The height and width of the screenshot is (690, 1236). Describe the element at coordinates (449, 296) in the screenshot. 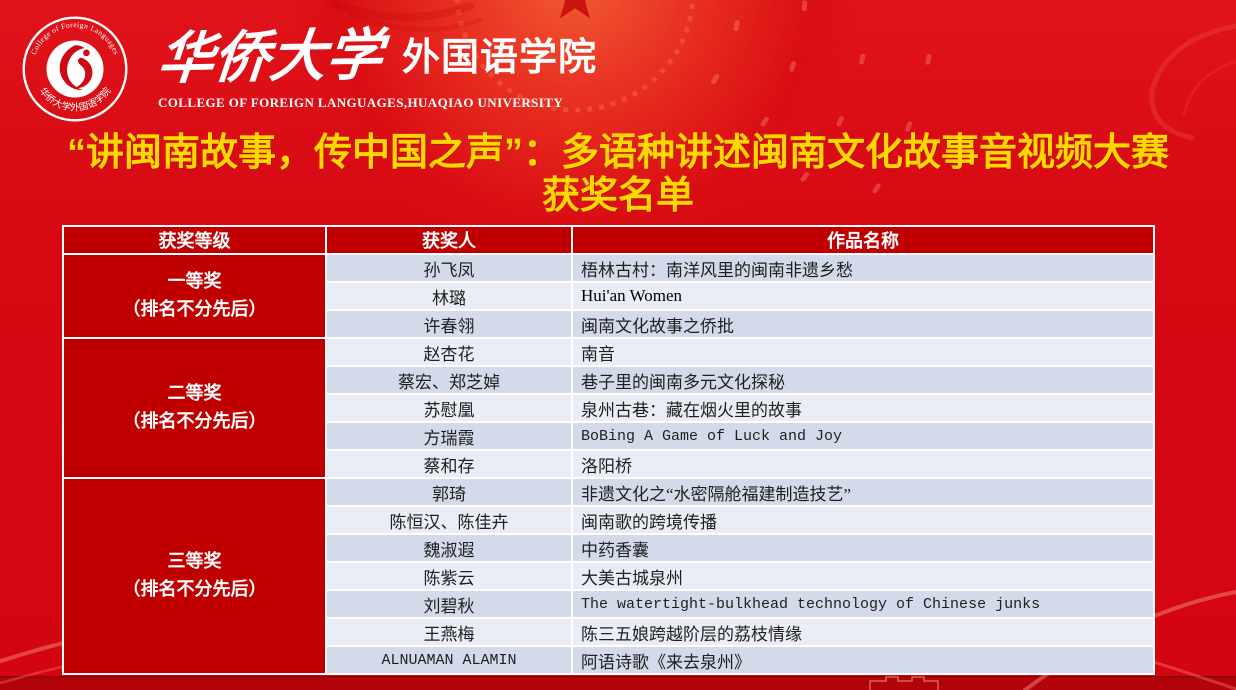

I see `winner-name-cell: 林璐` at that location.